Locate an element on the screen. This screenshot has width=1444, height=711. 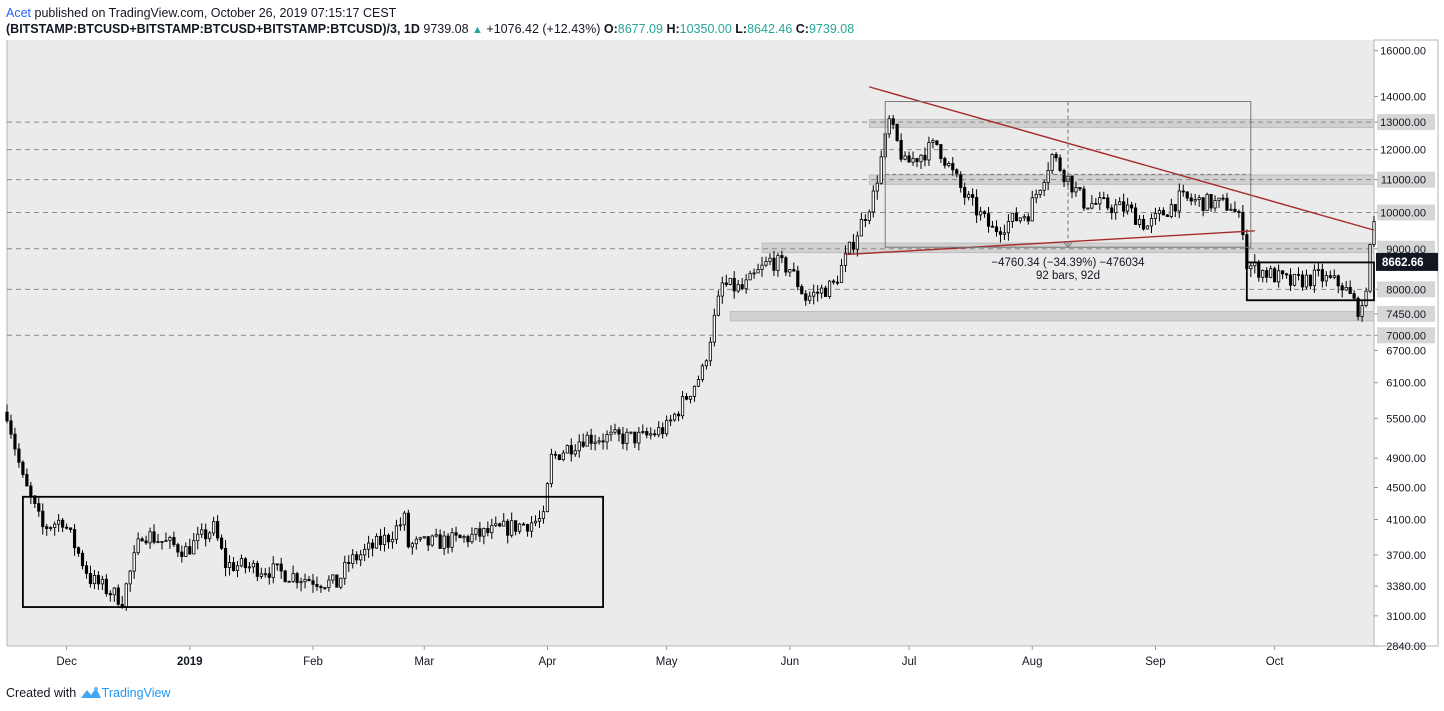
time-tick-label: Aug is located at coordinates (1032, 662).